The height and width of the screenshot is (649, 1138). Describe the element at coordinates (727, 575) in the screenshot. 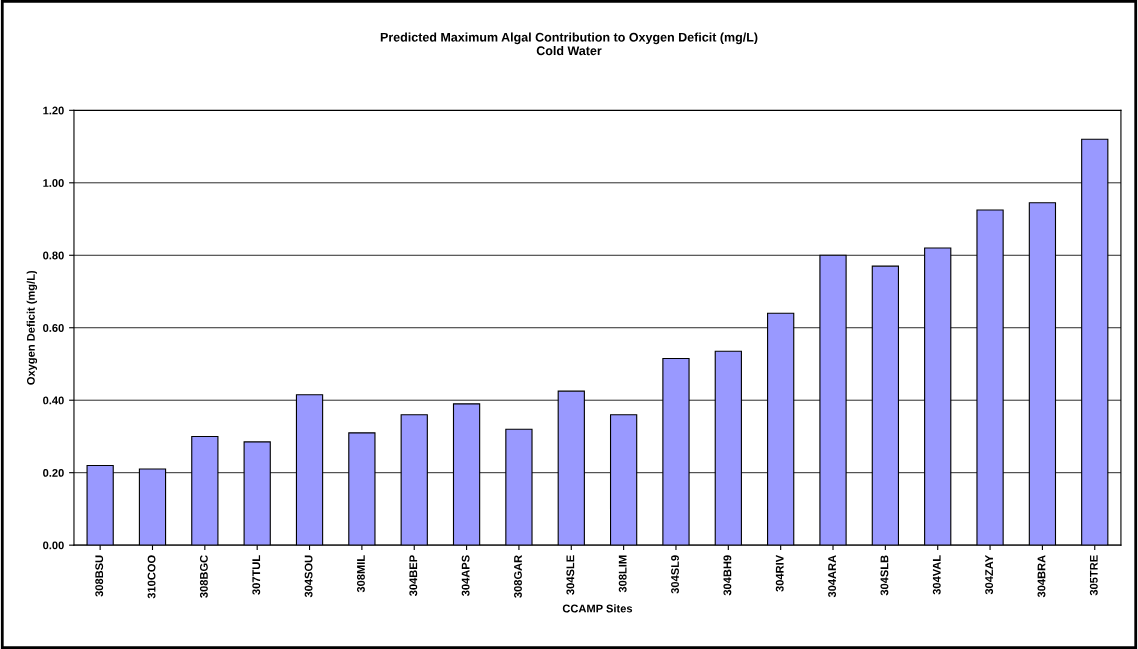

I see `x-tick-label: 304BH9` at that location.